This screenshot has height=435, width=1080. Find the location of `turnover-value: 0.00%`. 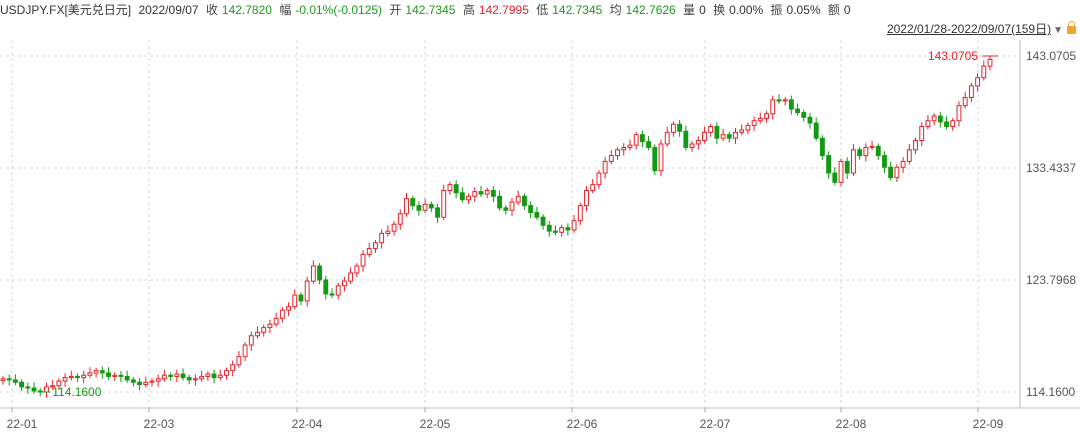

turnover-value: 0.00% is located at coordinates (746, 10).